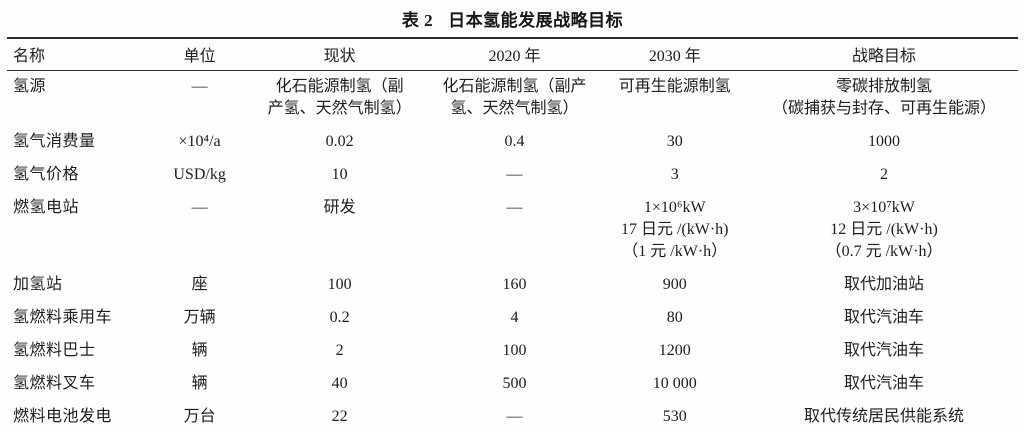 This screenshot has height=430, width=1025. I want to click on cell-2030: 1200, so click(674, 350).